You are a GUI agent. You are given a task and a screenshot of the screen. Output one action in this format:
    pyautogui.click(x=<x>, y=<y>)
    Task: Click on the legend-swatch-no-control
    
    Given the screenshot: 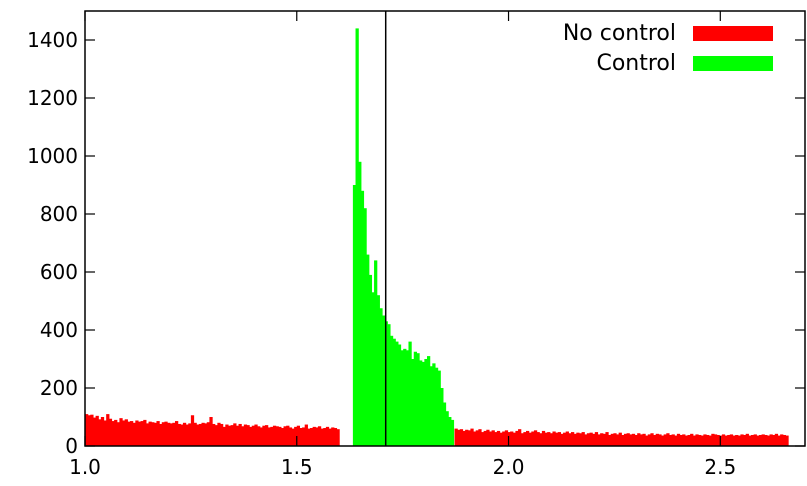 What is the action you would take?
    pyautogui.click(x=733, y=33)
    